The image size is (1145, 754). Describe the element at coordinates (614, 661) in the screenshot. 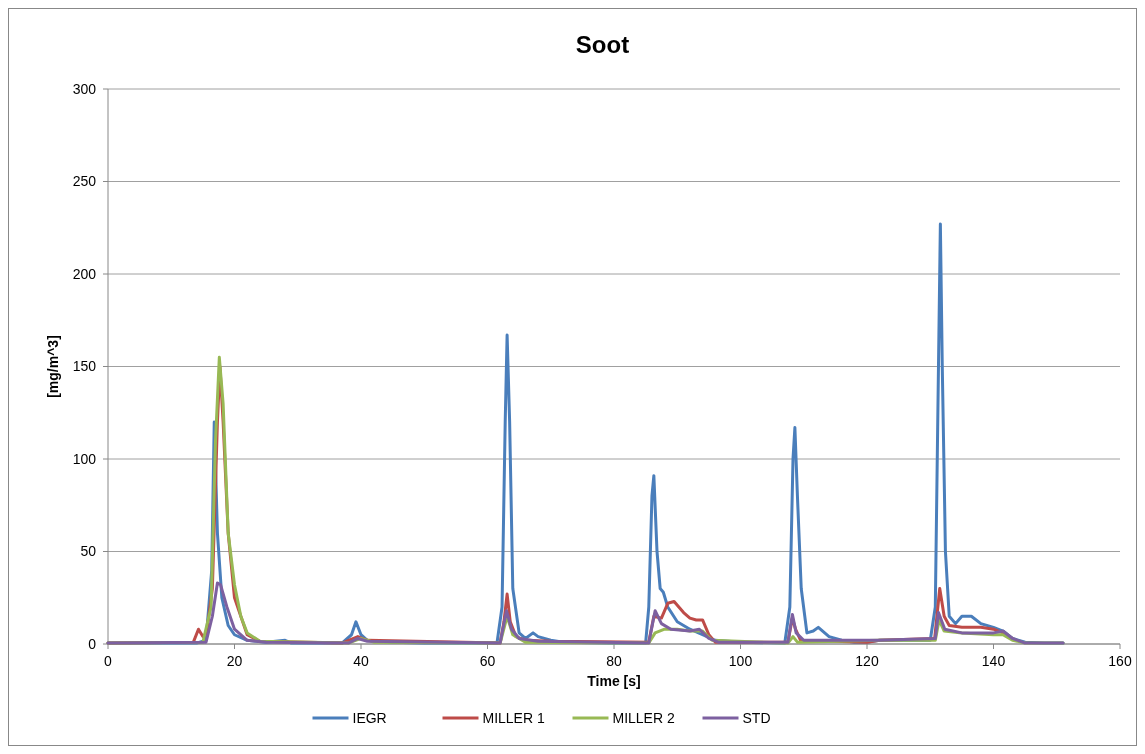

I see `x-tick-label: 80` at that location.